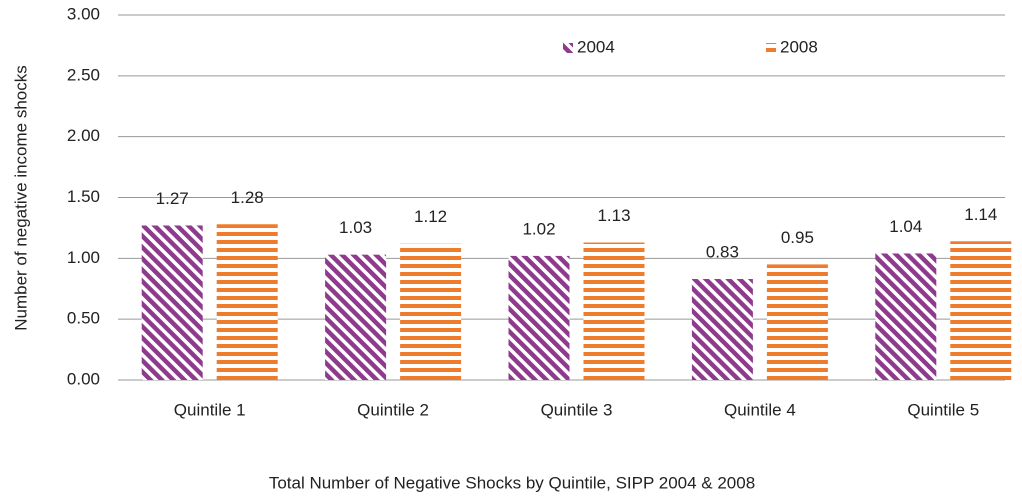 The width and height of the screenshot is (1022, 500). What do you see at coordinates (83, 196) in the screenshot?
I see `y-tick-label: 1.50` at bounding box center [83, 196].